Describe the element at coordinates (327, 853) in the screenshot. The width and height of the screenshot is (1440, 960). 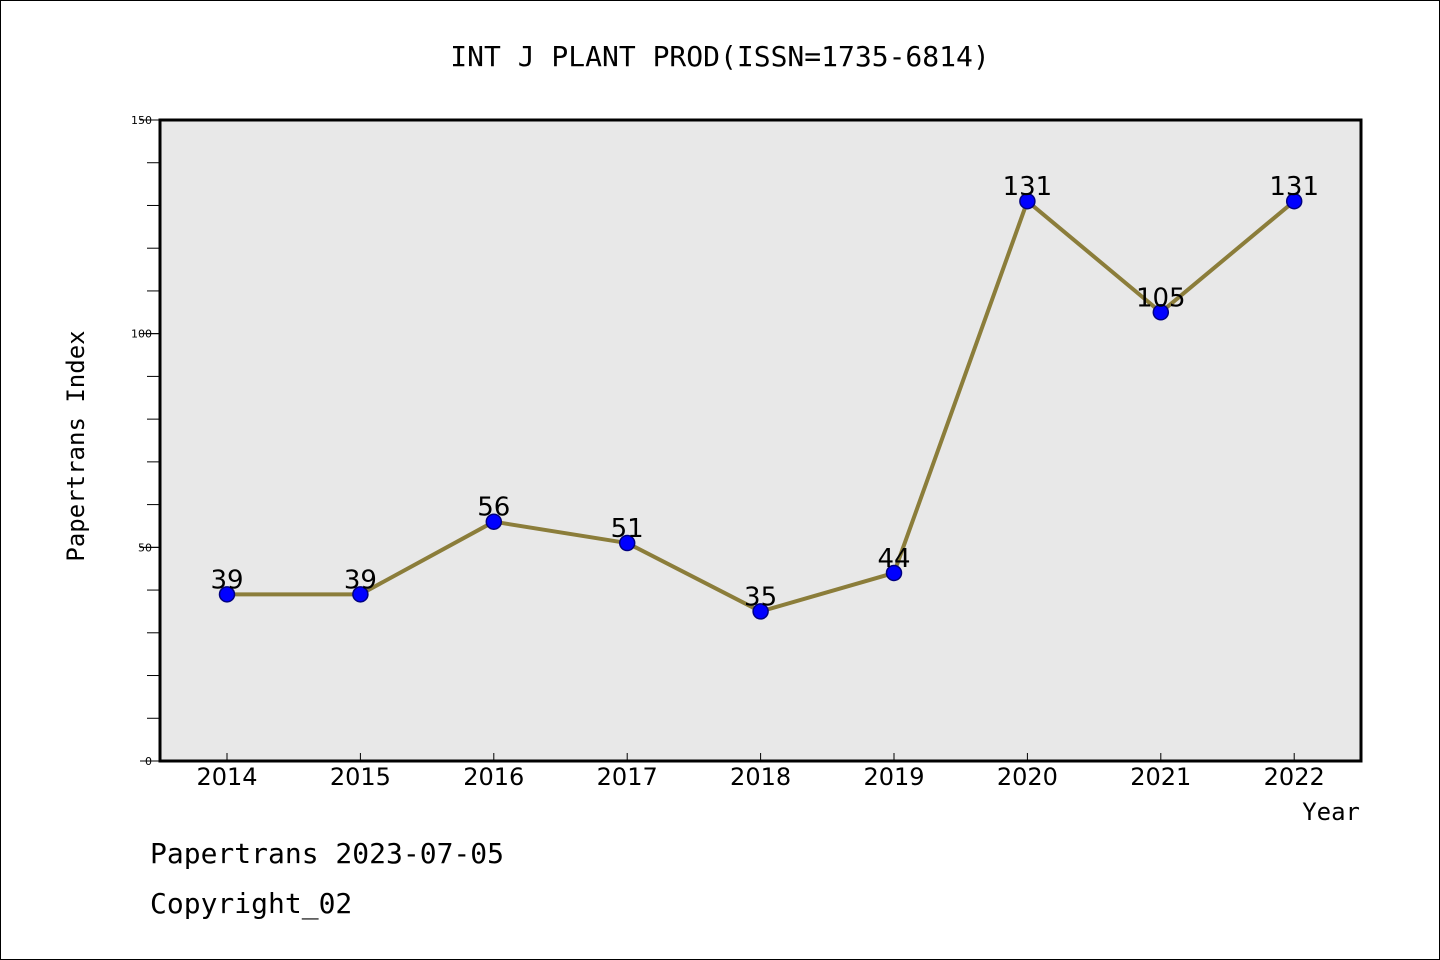
I see `footer-source-text: Papertrans 2023-07-05` at that location.